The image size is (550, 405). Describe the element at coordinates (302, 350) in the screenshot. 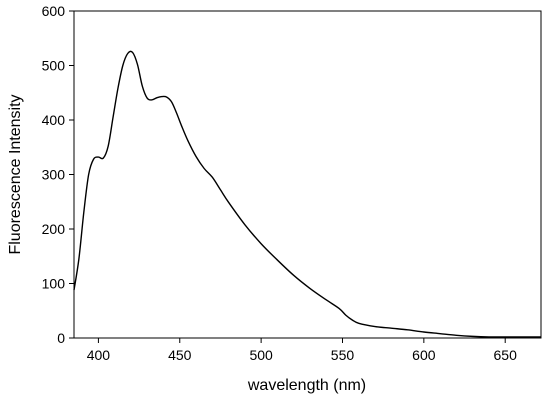

I see `x-axis-ticks: 400 450 500 550 600 650` at that location.